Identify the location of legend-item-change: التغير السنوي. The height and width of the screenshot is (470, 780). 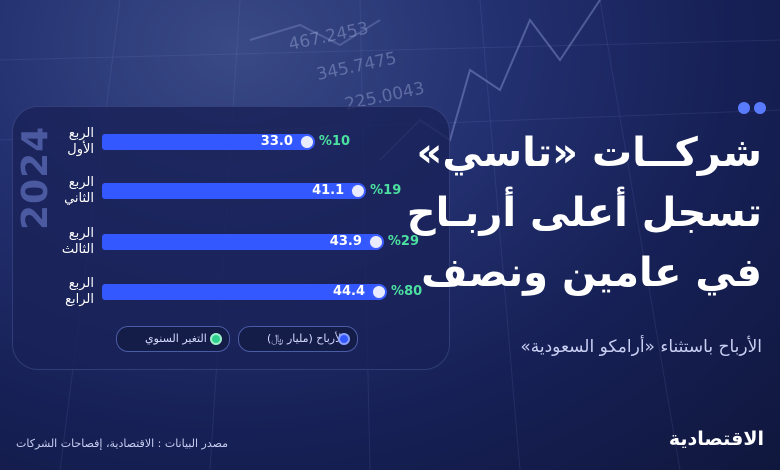
(173, 339).